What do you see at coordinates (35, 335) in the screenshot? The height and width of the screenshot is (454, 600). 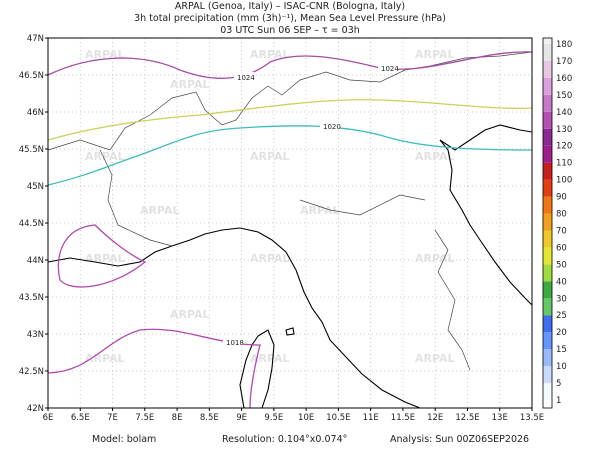 I see `y-tick-label: 43N` at bounding box center [35, 335].